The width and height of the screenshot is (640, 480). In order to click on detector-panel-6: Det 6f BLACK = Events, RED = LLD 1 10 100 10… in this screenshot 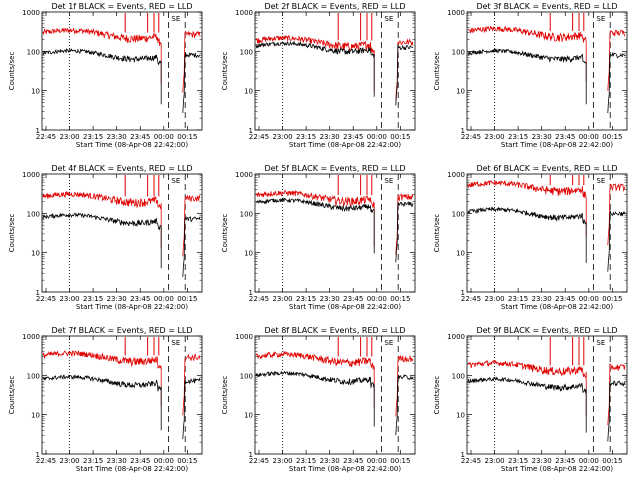, I will do `click(530, 237)`.